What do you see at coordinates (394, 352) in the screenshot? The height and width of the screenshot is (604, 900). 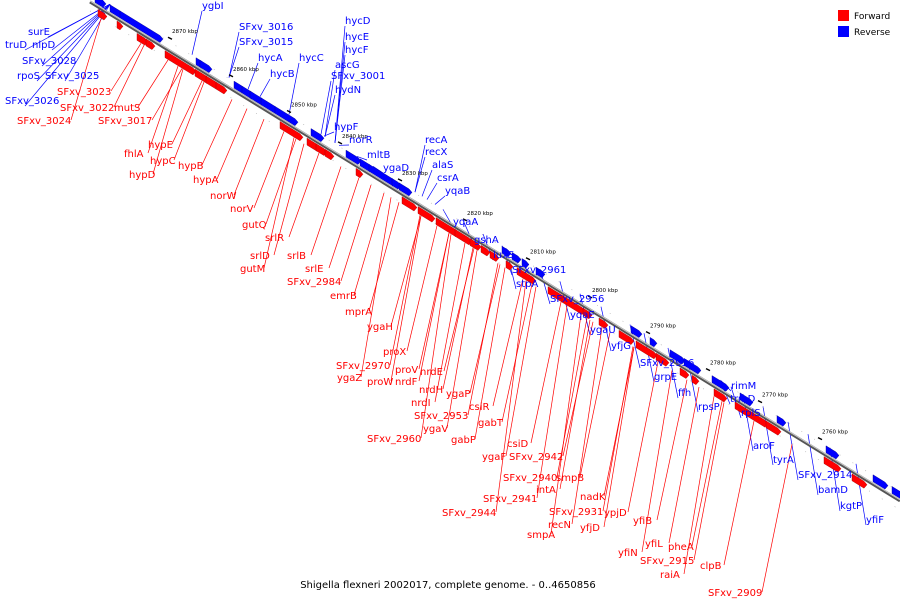 I see `forward-gene-label: proX` at bounding box center [394, 352].